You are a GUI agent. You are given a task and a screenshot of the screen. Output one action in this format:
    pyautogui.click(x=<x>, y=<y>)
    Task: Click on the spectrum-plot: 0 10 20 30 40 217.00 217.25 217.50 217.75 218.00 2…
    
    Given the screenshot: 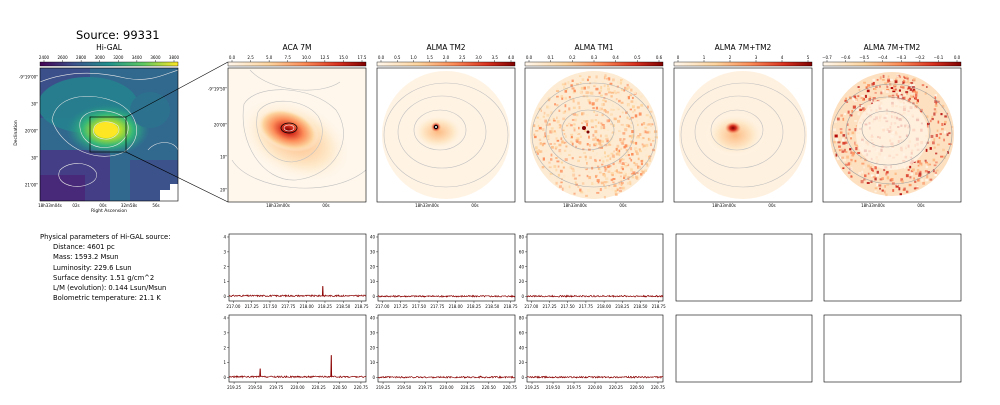 What is the action you would take?
    pyautogui.click(x=444, y=271)
    